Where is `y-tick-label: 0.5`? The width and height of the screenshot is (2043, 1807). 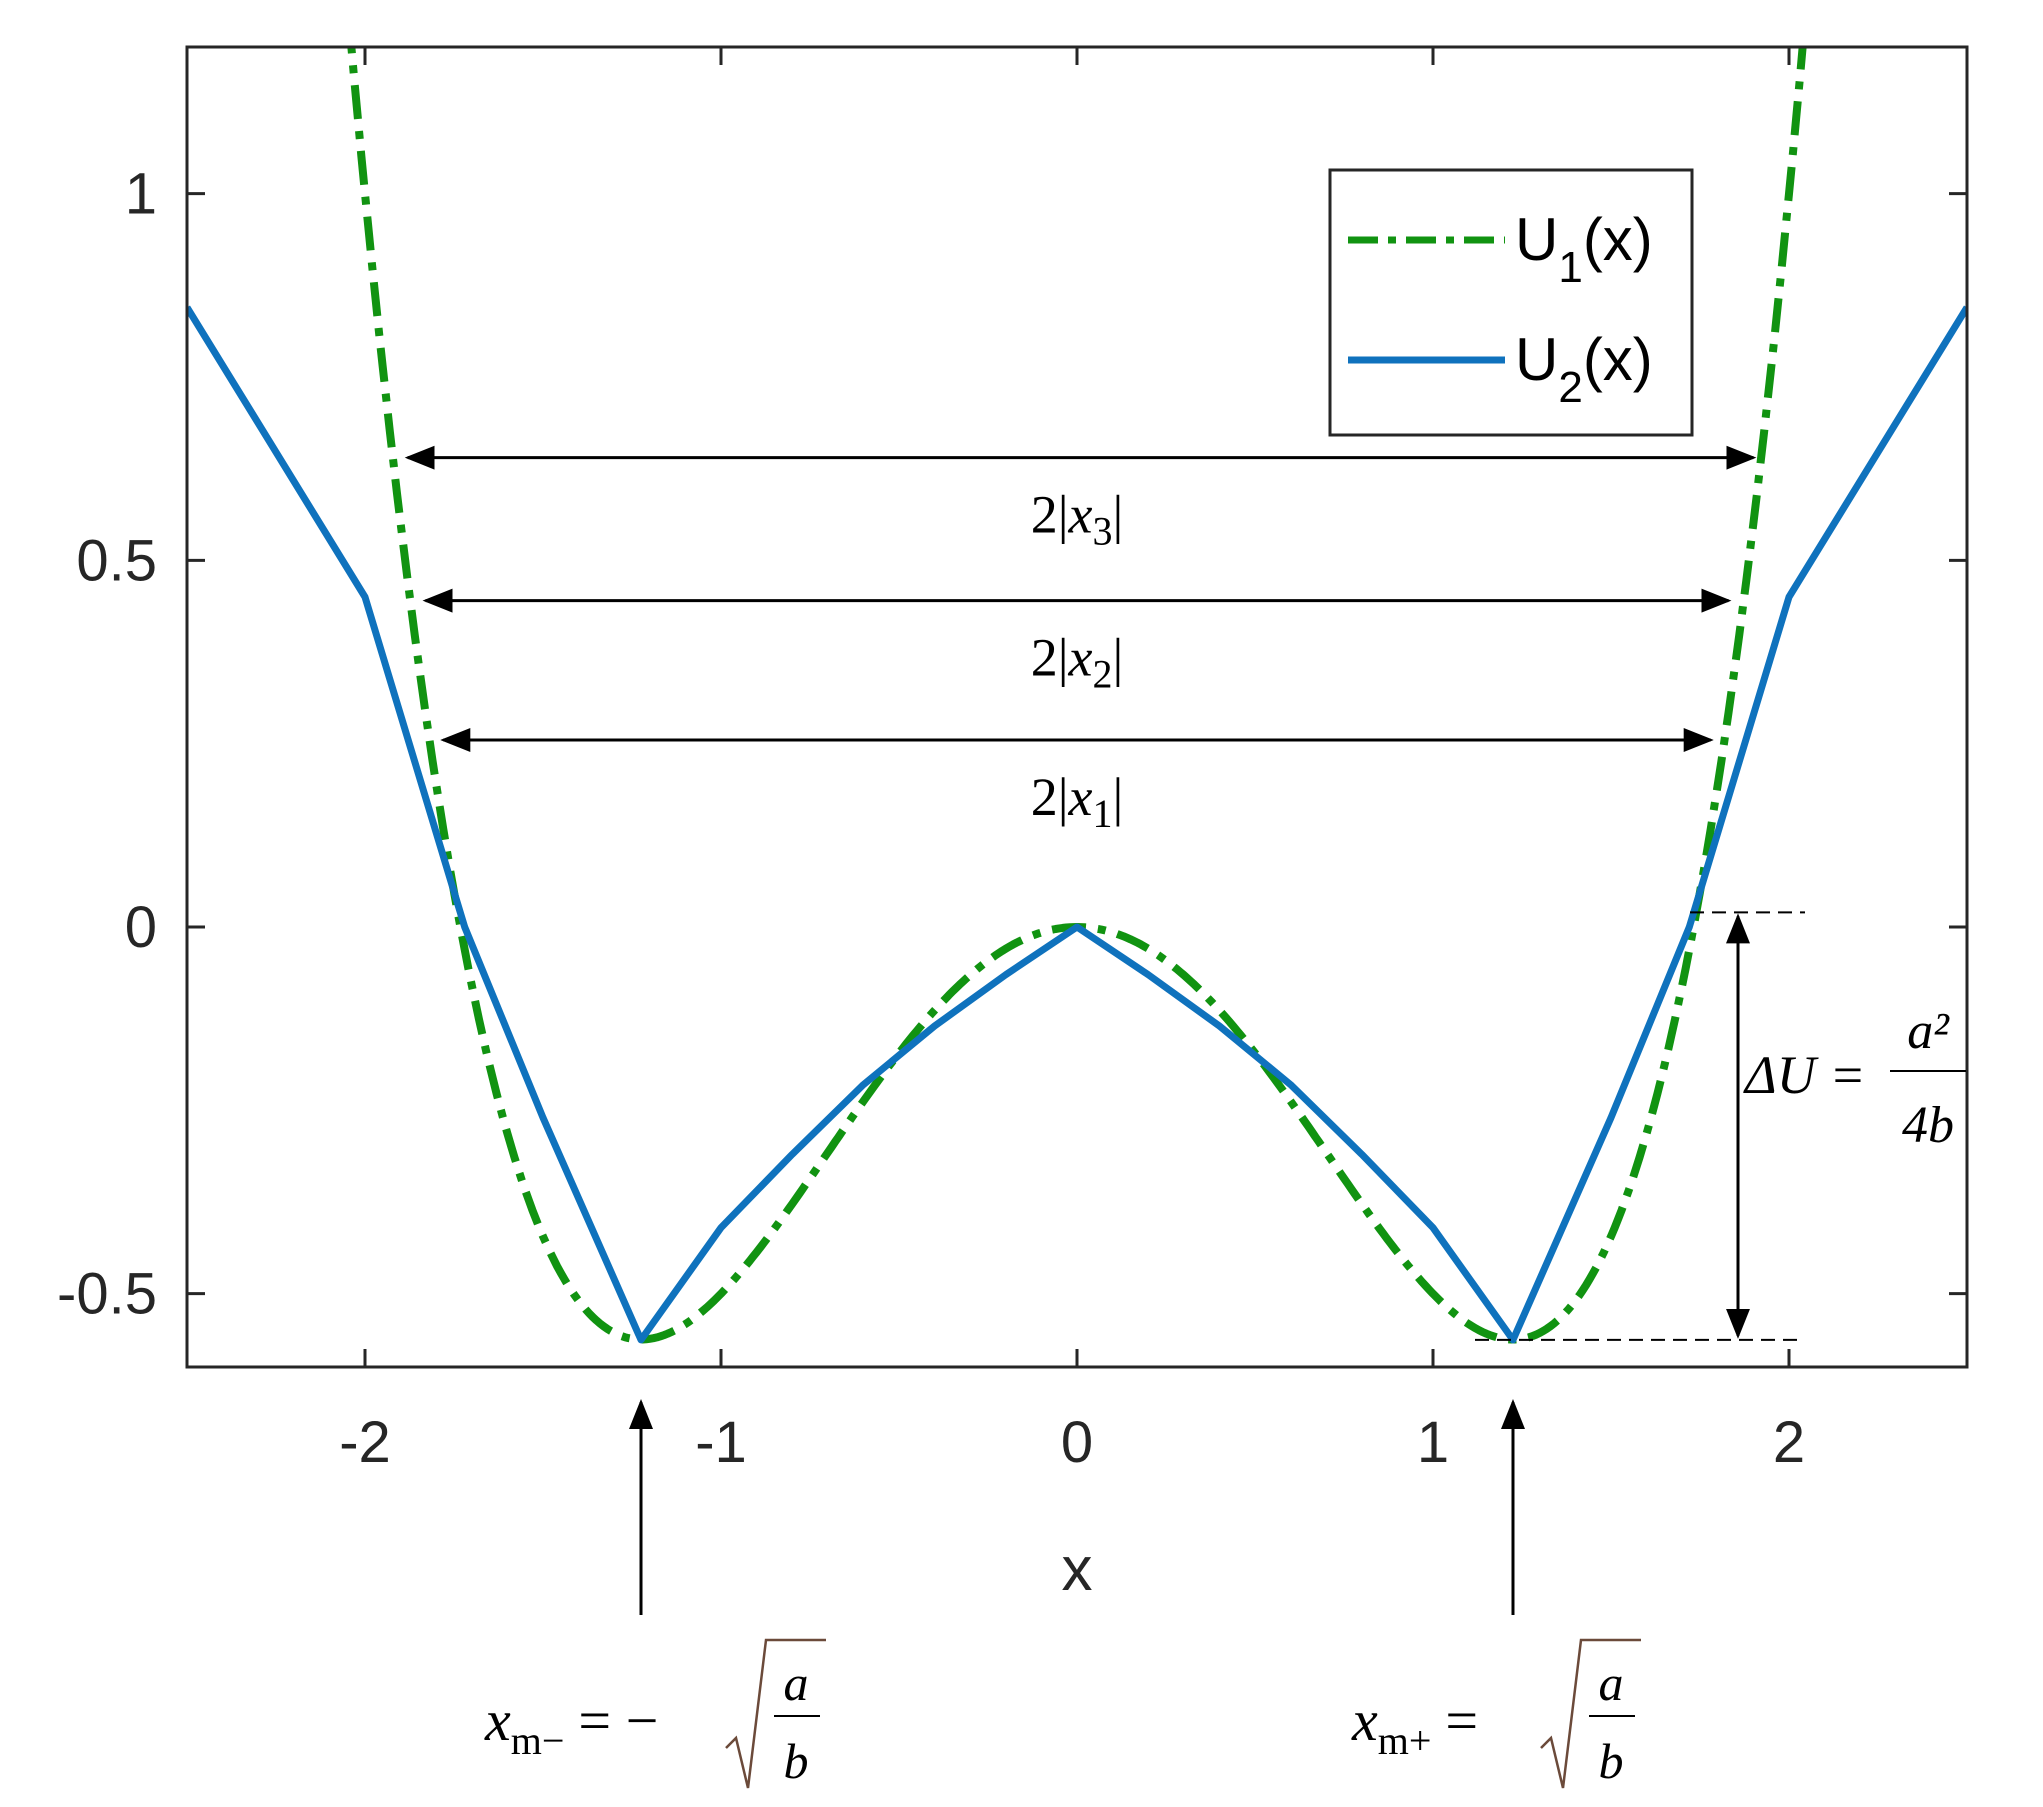 y-tick-label: 0.5 is located at coordinates (116, 560).